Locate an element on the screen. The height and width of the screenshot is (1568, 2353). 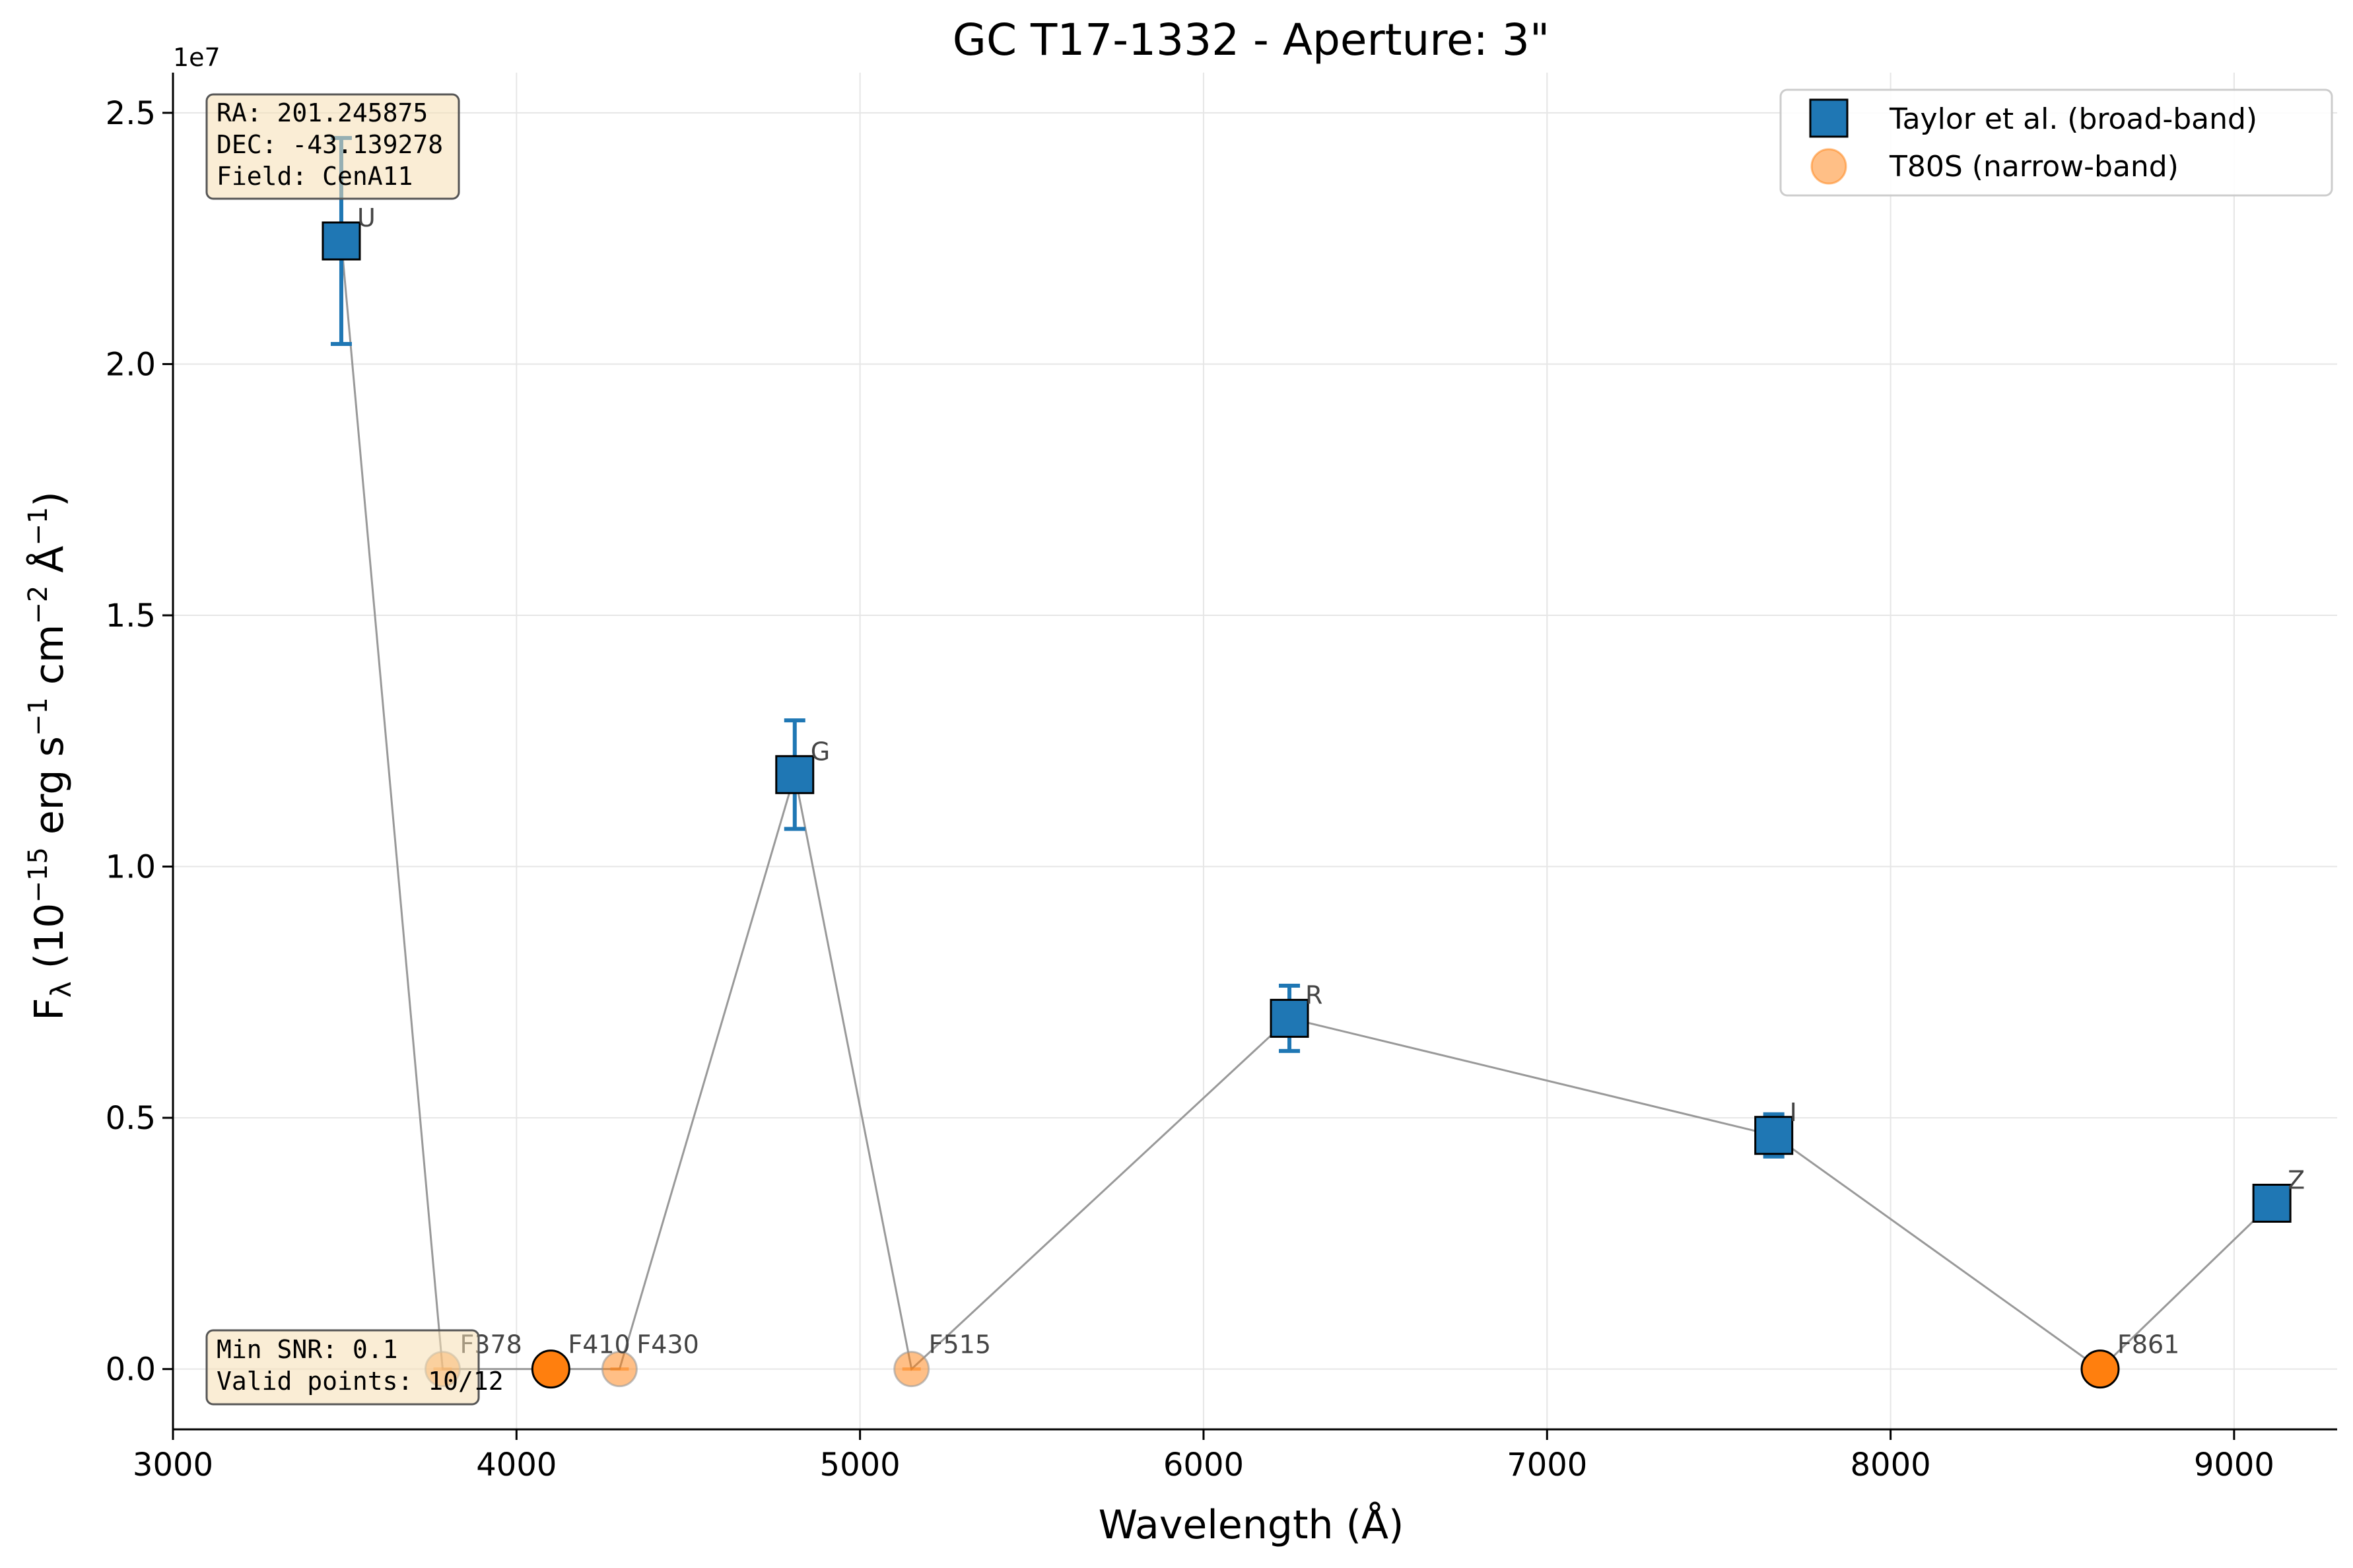
y-axis-title-part1: (10 is located at coordinates (49, 942).